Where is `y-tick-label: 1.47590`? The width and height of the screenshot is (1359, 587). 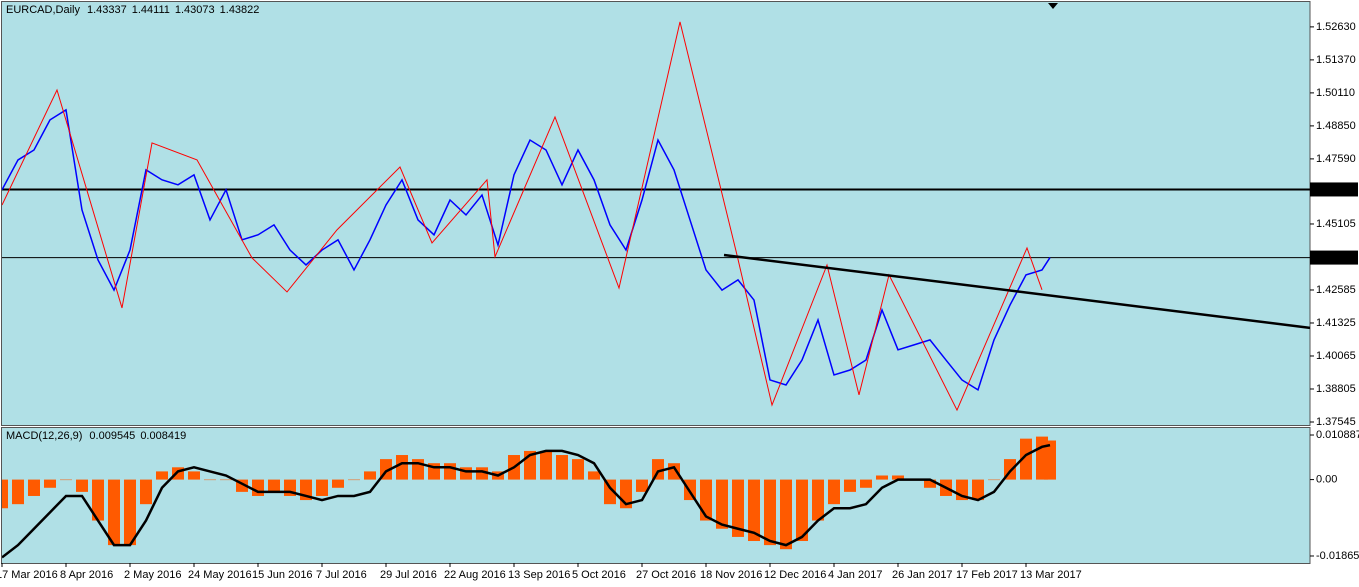
y-tick-label: 1.47590 is located at coordinates (1336, 159).